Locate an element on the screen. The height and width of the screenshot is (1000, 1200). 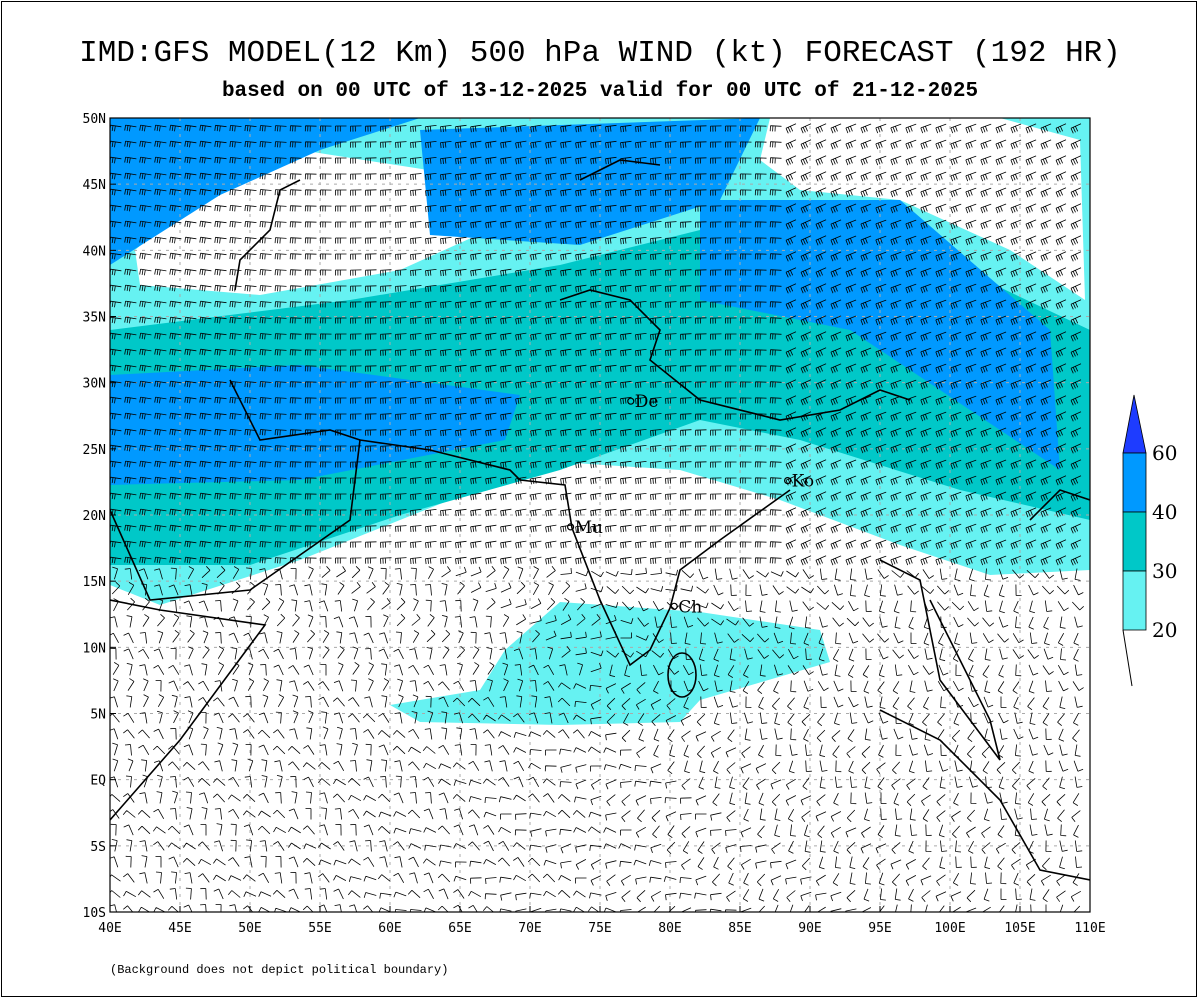
colorbar-label: 30 is located at coordinates (1164, 571).